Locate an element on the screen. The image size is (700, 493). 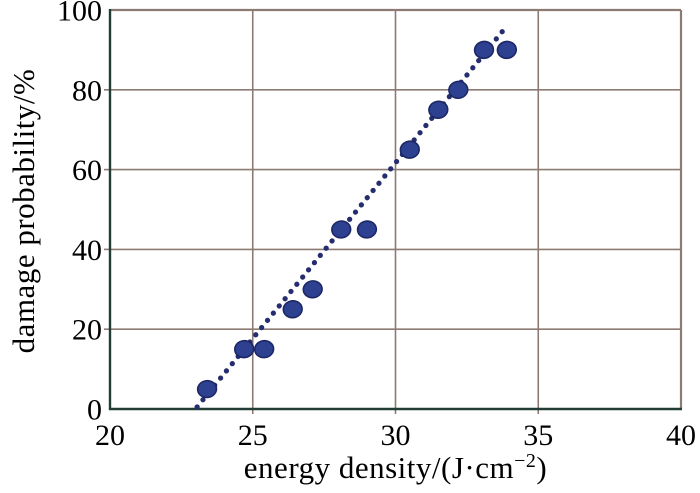
y-tick-label: 40 is located at coordinates (87, 250).